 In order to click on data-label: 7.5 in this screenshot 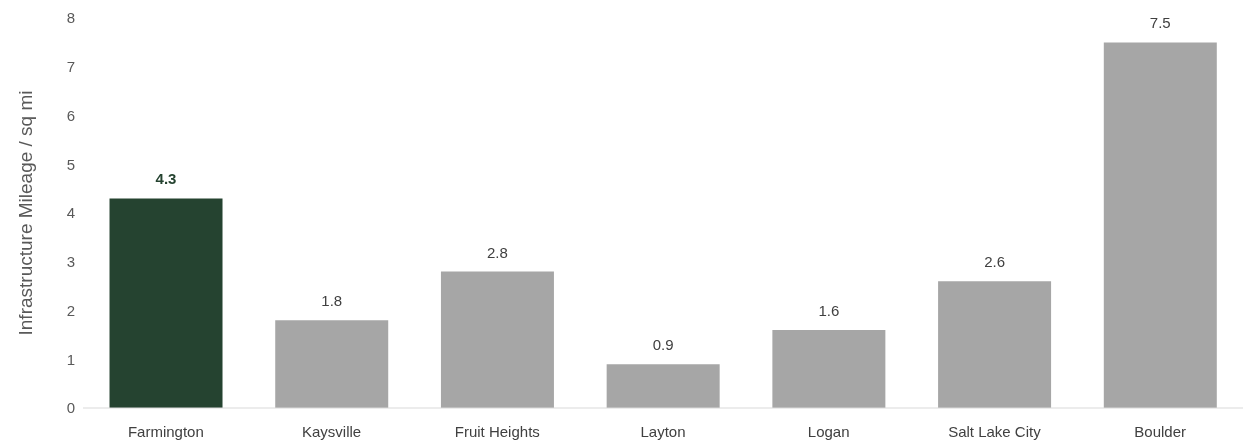, I will do `click(1160, 23)`.